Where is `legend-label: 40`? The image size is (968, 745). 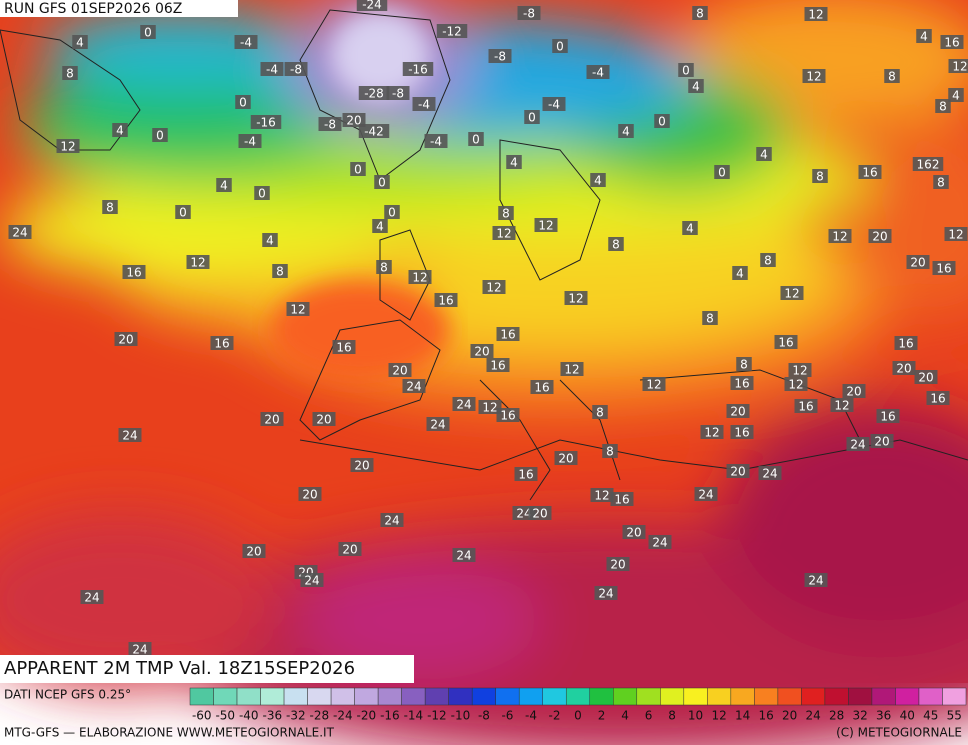
legend-label: 40 is located at coordinates (907, 716).